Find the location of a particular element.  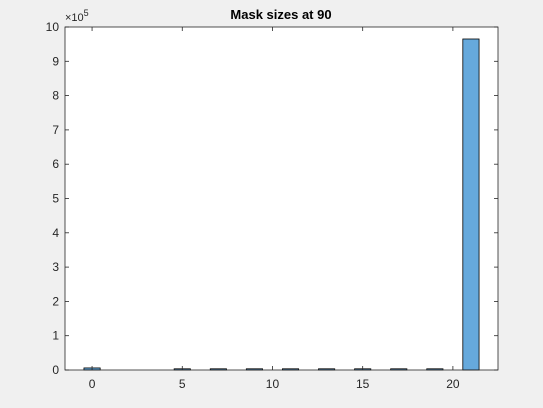

x-tick-label: 5 is located at coordinates (182, 384).